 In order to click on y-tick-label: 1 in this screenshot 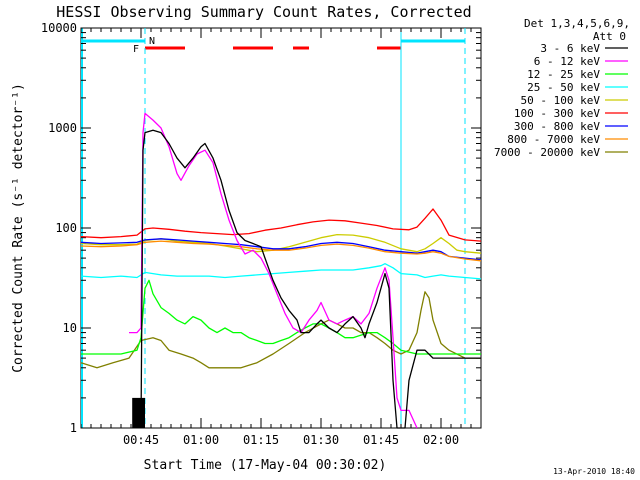, I will do `click(73, 428)`.